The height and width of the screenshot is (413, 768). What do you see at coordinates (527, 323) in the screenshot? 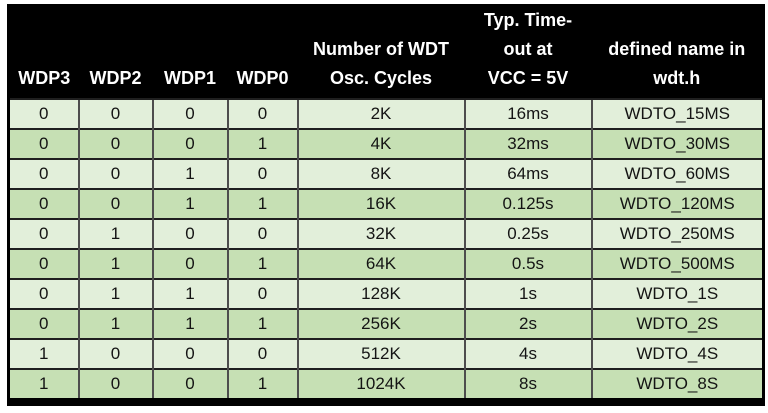
I see `table-cell: 2s` at bounding box center [527, 323].